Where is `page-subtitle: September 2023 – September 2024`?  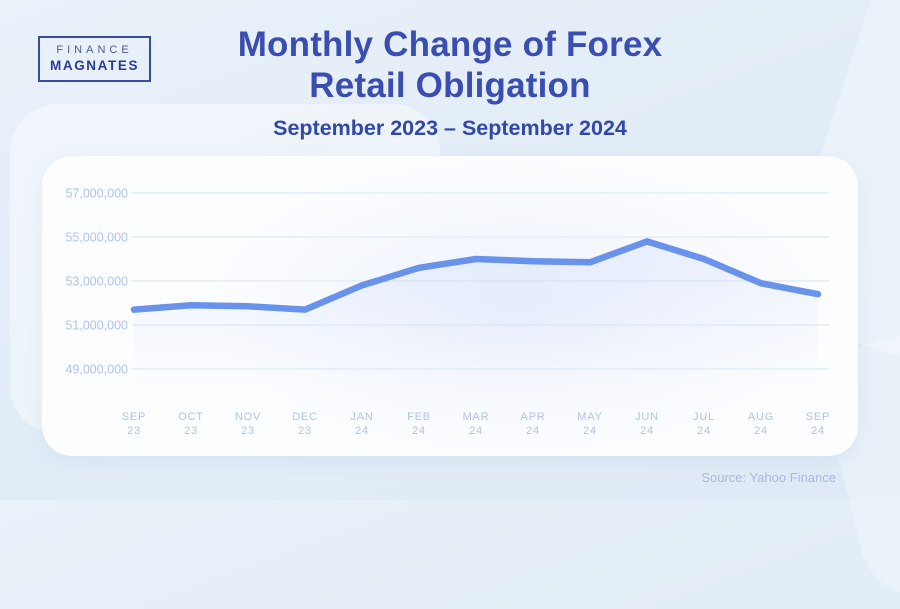 page-subtitle: September 2023 – September 2024 is located at coordinates (450, 127).